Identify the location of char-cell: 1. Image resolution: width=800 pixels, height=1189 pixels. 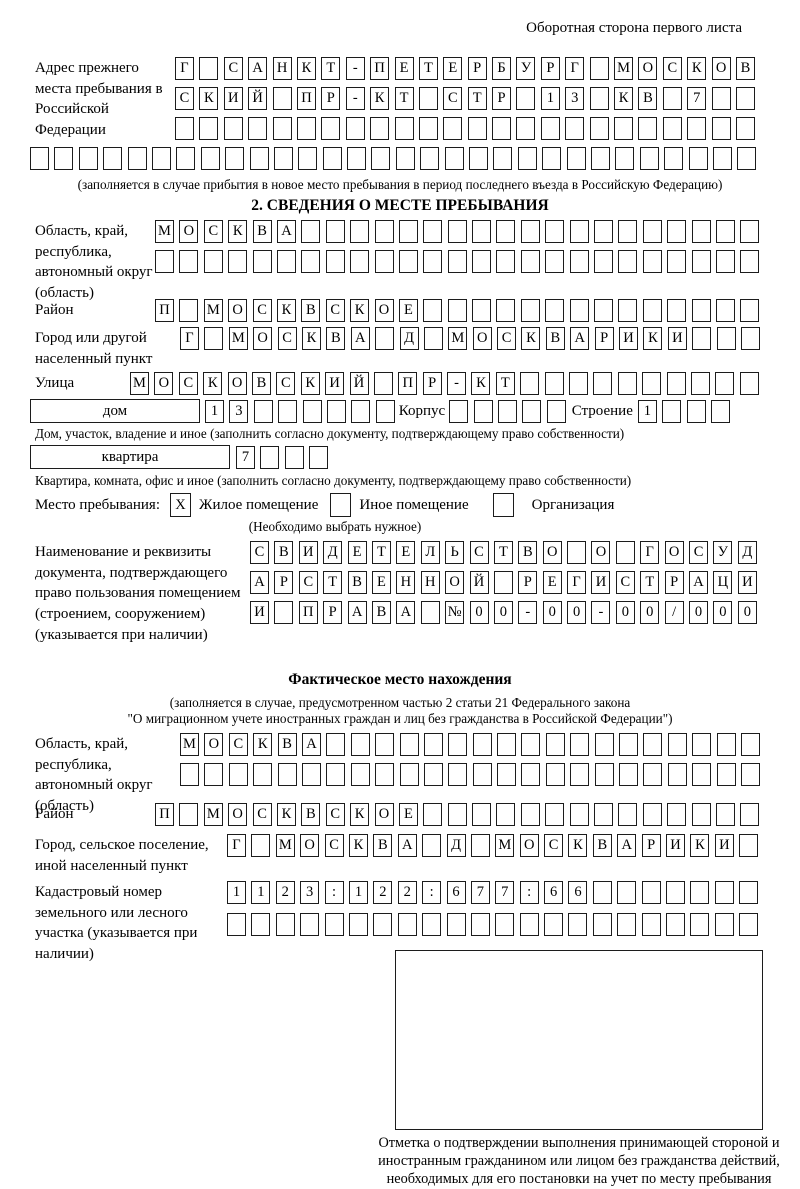
(214, 411).